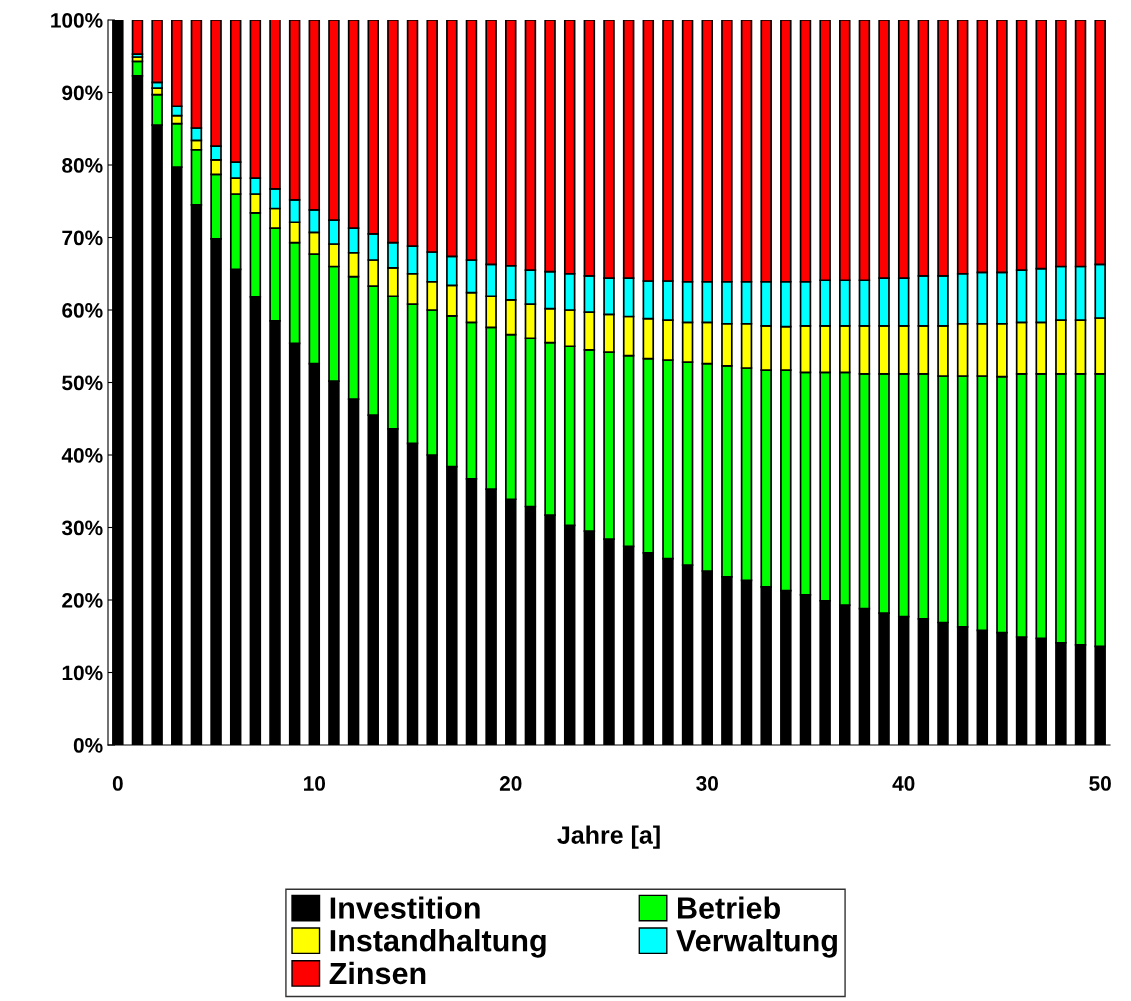 This screenshot has width=1131, height=1001. What do you see at coordinates (82, 238) in the screenshot?
I see `y-tick-label: 70%` at bounding box center [82, 238].